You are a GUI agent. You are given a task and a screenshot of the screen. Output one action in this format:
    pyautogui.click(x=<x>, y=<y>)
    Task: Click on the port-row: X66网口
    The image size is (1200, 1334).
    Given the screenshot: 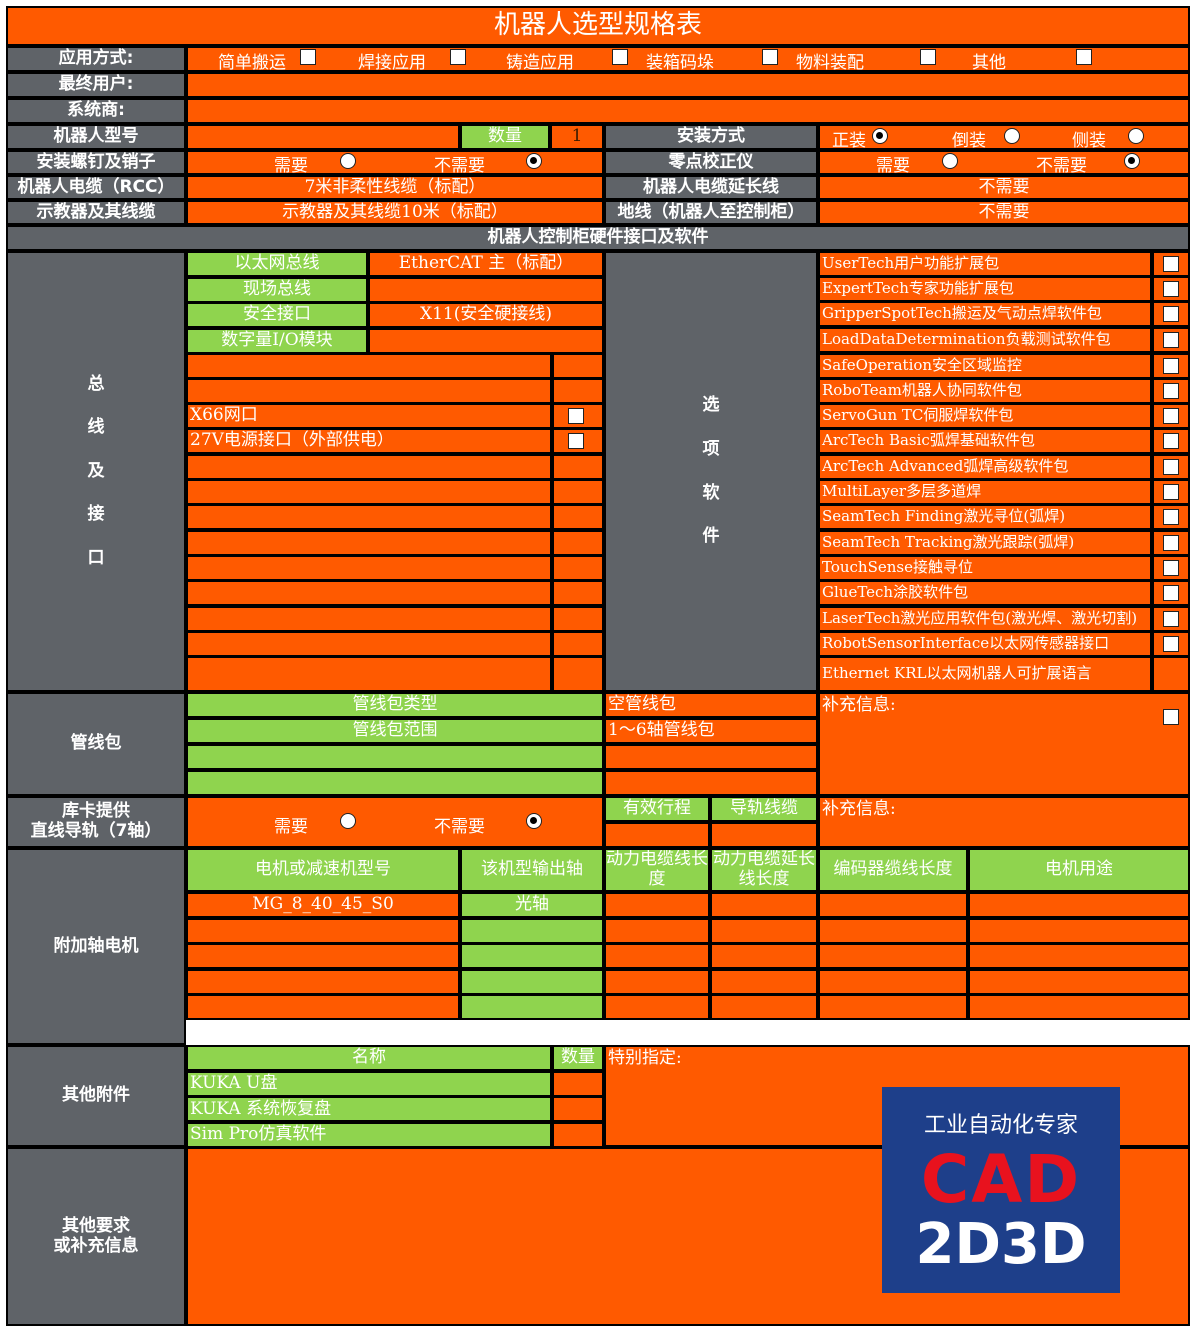 What is the action you would take?
    pyautogui.click(x=369, y=416)
    